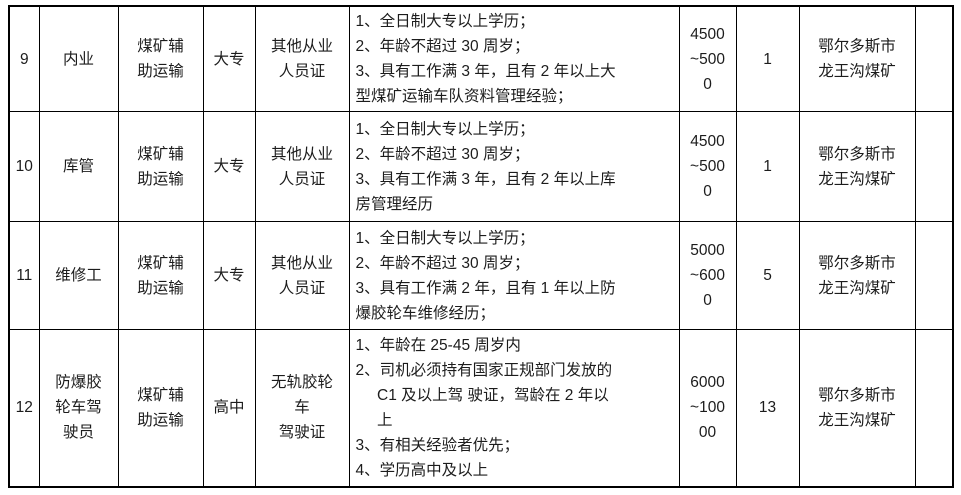 The width and height of the screenshot is (961, 495). Describe the element at coordinates (24, 166) in the screenshot. I see `cell-index: 10` at that location.